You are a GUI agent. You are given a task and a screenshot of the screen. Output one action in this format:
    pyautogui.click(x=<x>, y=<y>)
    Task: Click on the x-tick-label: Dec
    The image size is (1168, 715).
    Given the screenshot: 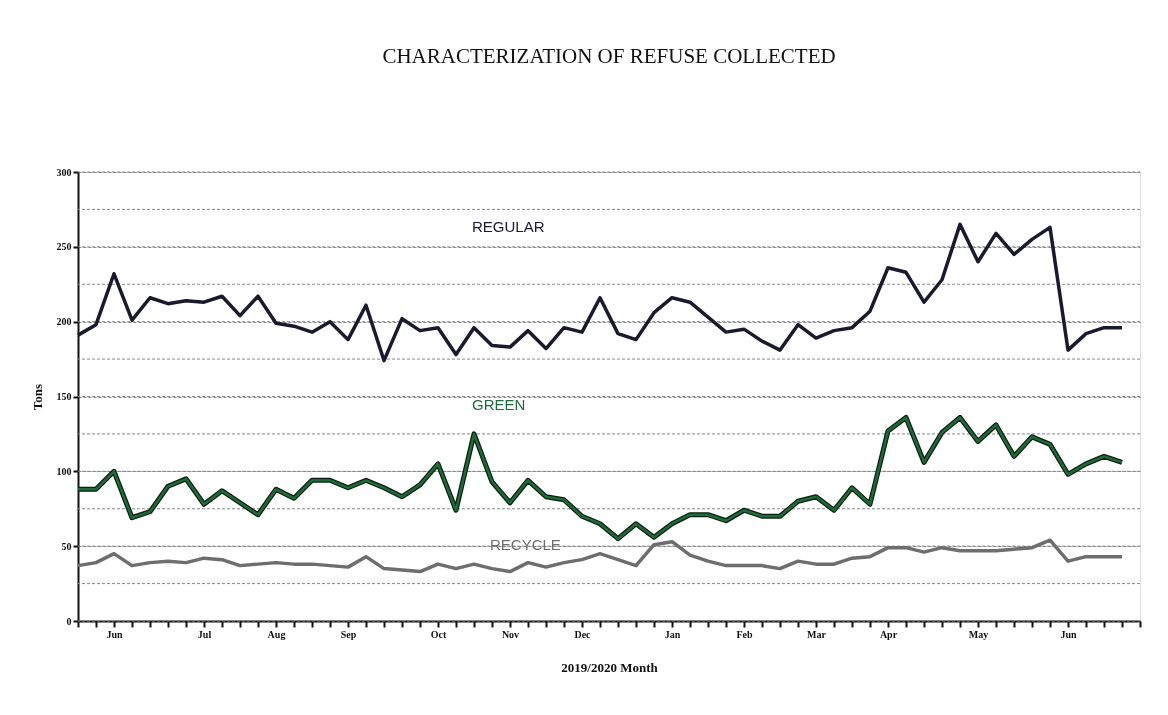 What is the action you would take?
    pyautogui.click(x=583, y=634)
    